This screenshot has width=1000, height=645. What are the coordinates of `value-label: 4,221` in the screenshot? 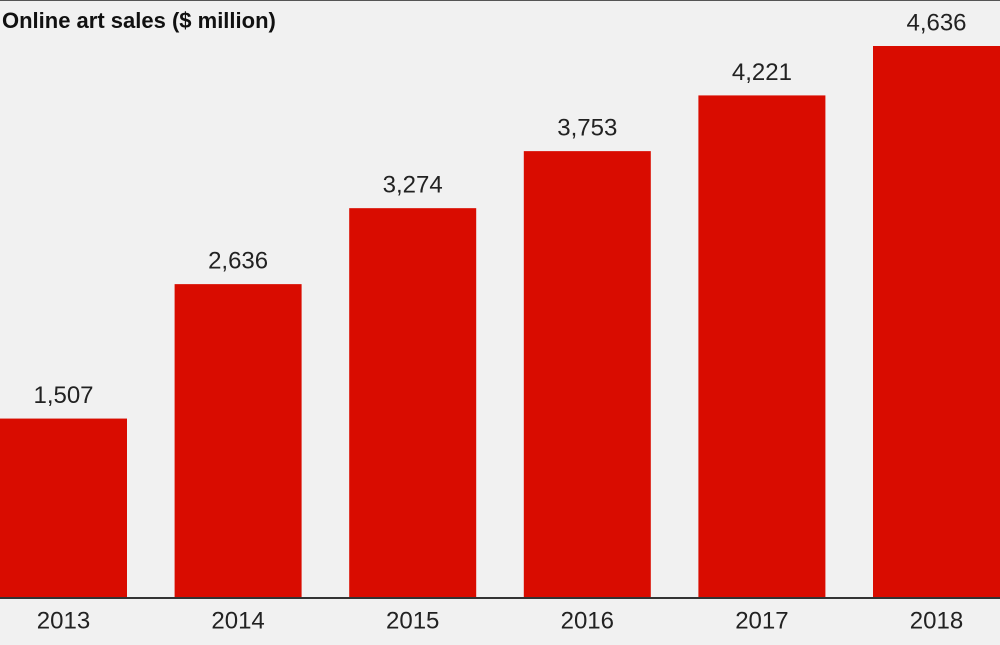 It's located at (762, 72).